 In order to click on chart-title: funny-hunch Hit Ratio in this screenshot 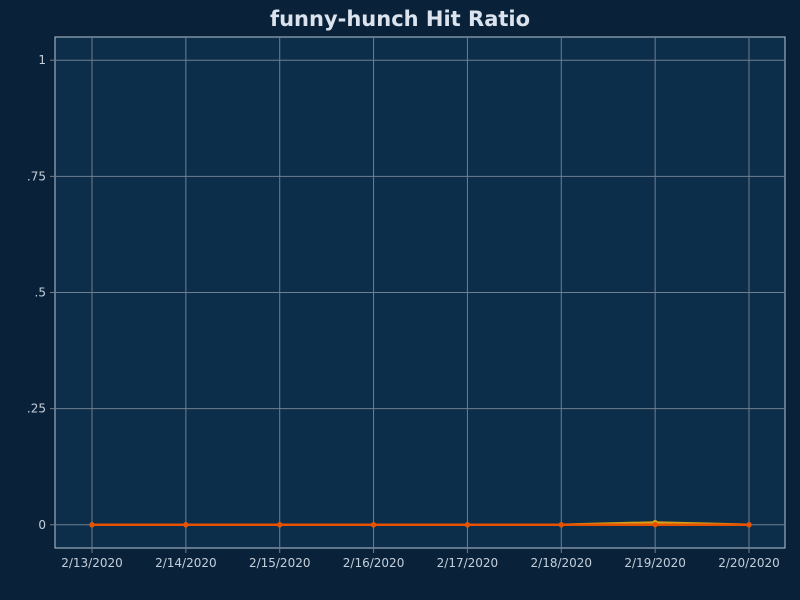, I will do `click(400, 19)`.